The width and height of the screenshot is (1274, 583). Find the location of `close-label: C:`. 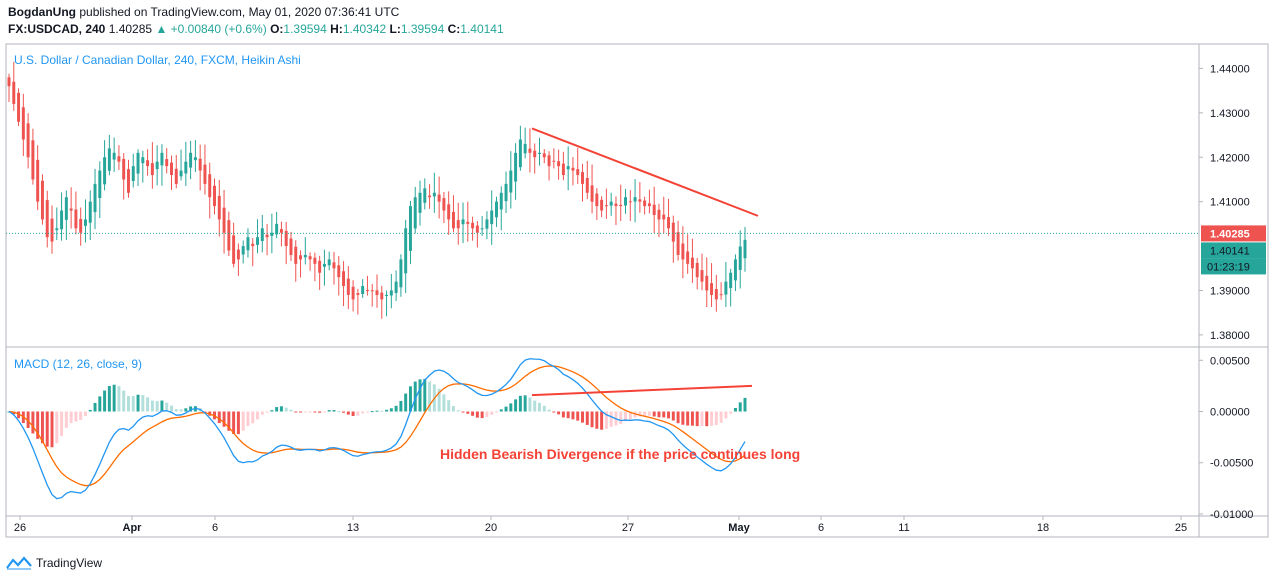

close-label: C: is located at coordinates (454, 29).